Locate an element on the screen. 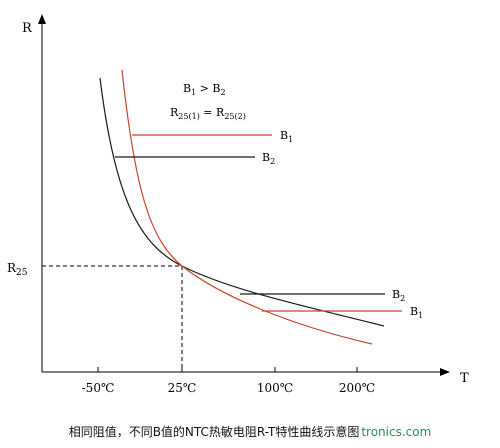  legend-label-b1-lower: B1 is located at coordinates (416, 312).